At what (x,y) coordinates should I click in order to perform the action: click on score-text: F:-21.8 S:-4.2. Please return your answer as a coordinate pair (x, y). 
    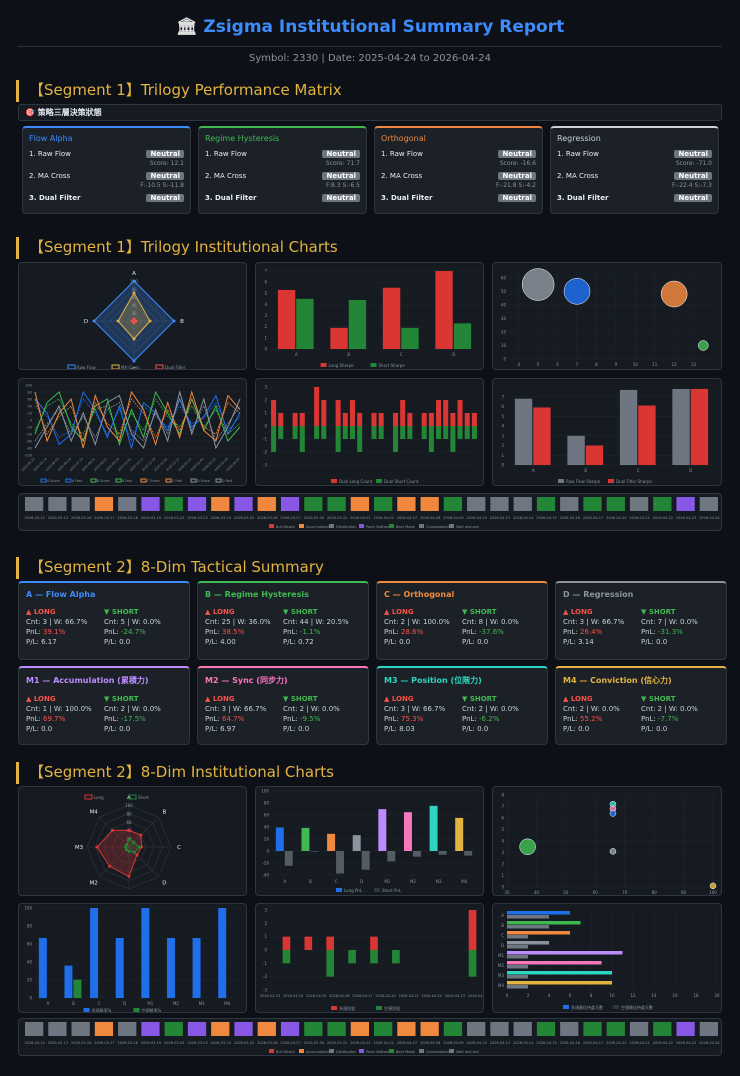
    Looking at the image, I should click on (516, 185).